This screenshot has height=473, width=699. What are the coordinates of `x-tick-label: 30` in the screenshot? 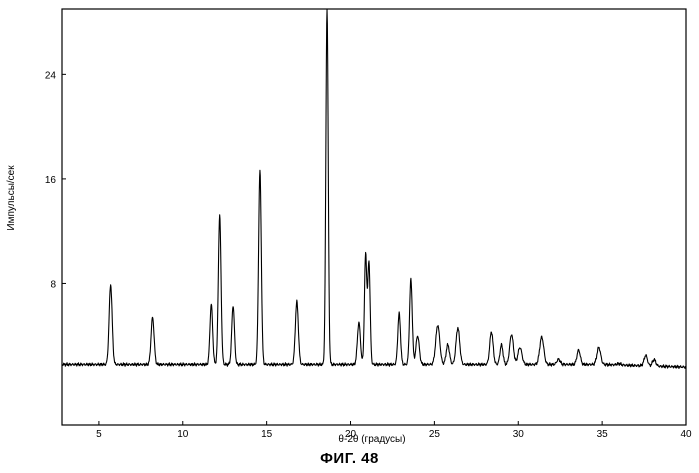 It's located at (519, 434).